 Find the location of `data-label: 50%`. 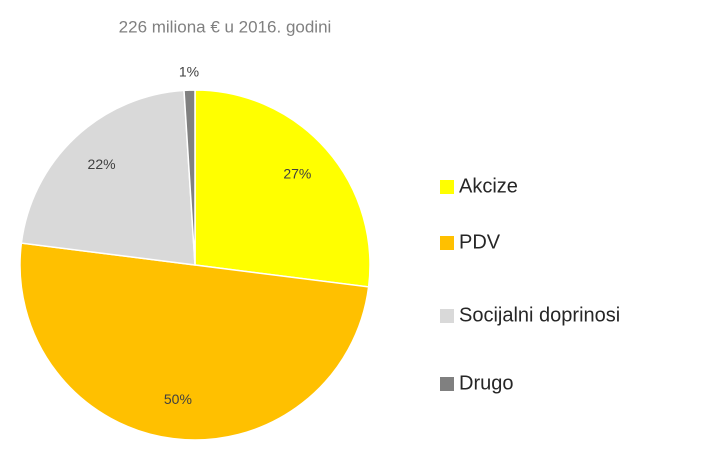

data-label: 50% is located at coordinates (178, 399).